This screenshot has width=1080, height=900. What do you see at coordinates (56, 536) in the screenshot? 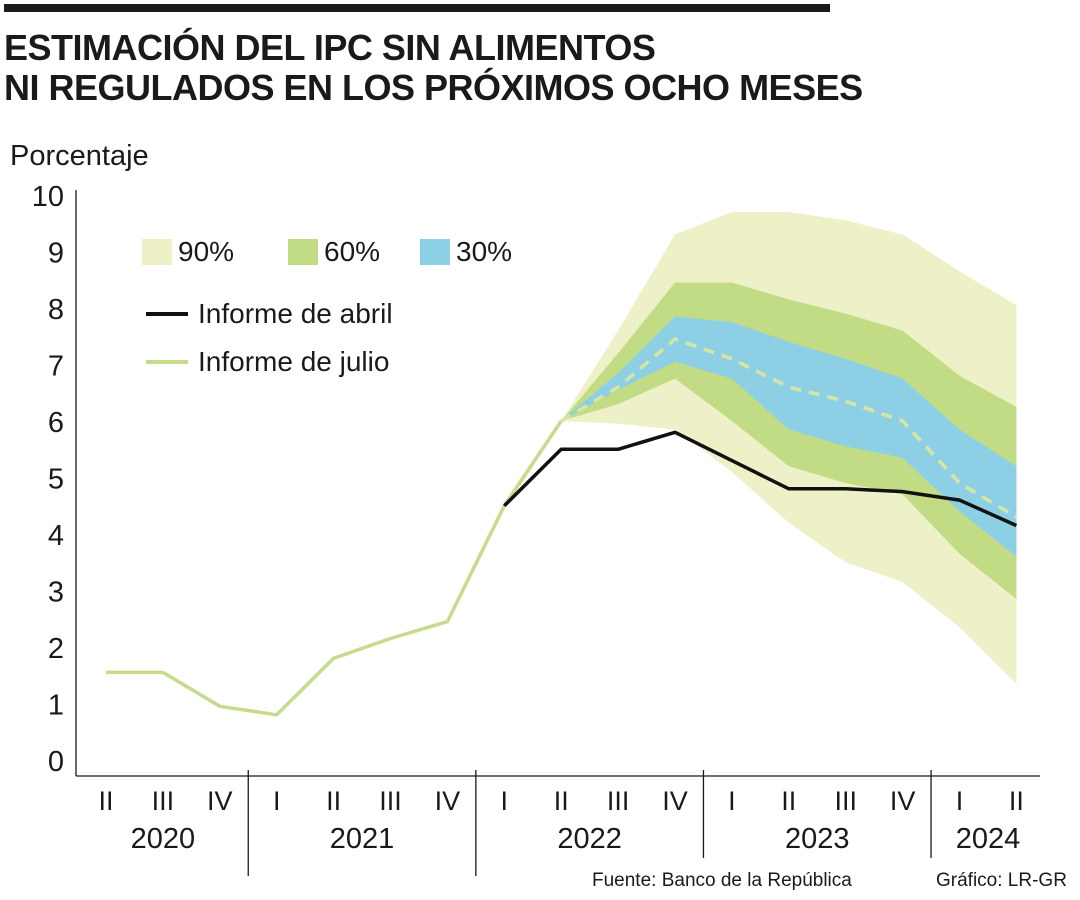
I see `y-tick-label: 4` at bounding box center [56, 536].